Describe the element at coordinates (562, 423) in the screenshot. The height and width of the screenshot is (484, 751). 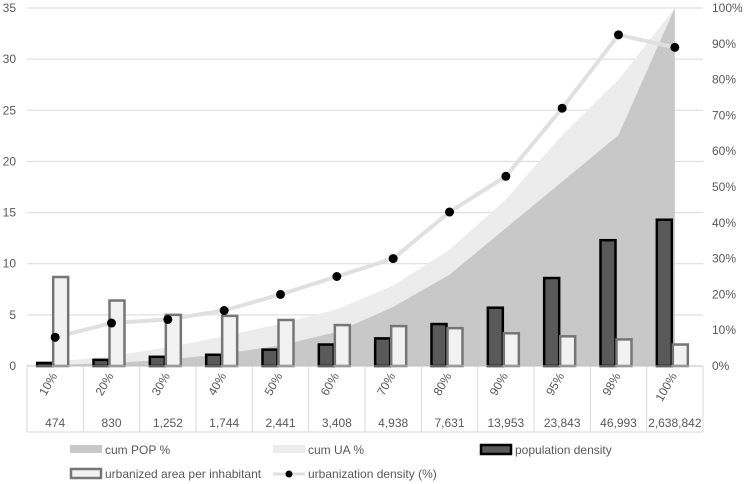
I see `sub-category-label: 23,843` at that location.